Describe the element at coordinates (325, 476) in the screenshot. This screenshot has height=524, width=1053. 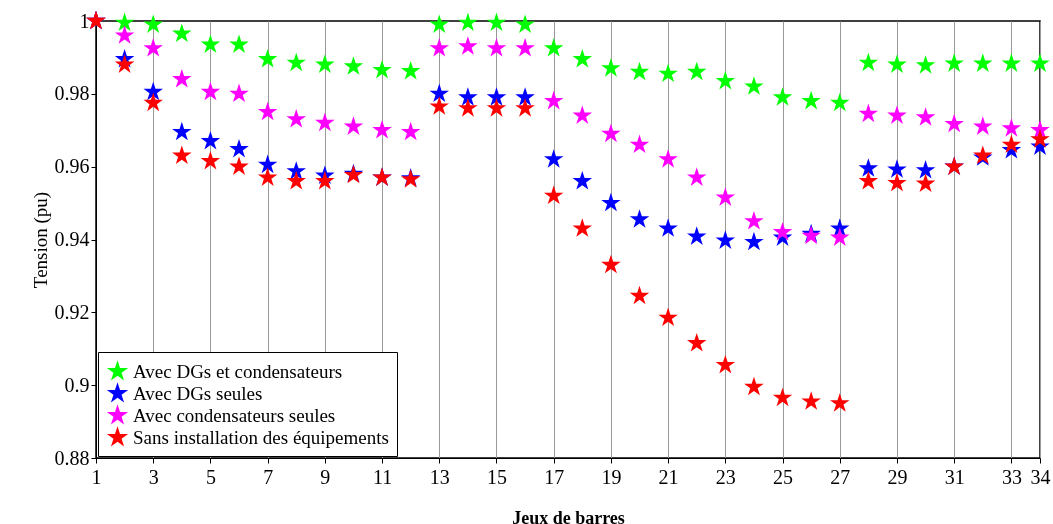
I see `x-tick-label: 9` at that location.